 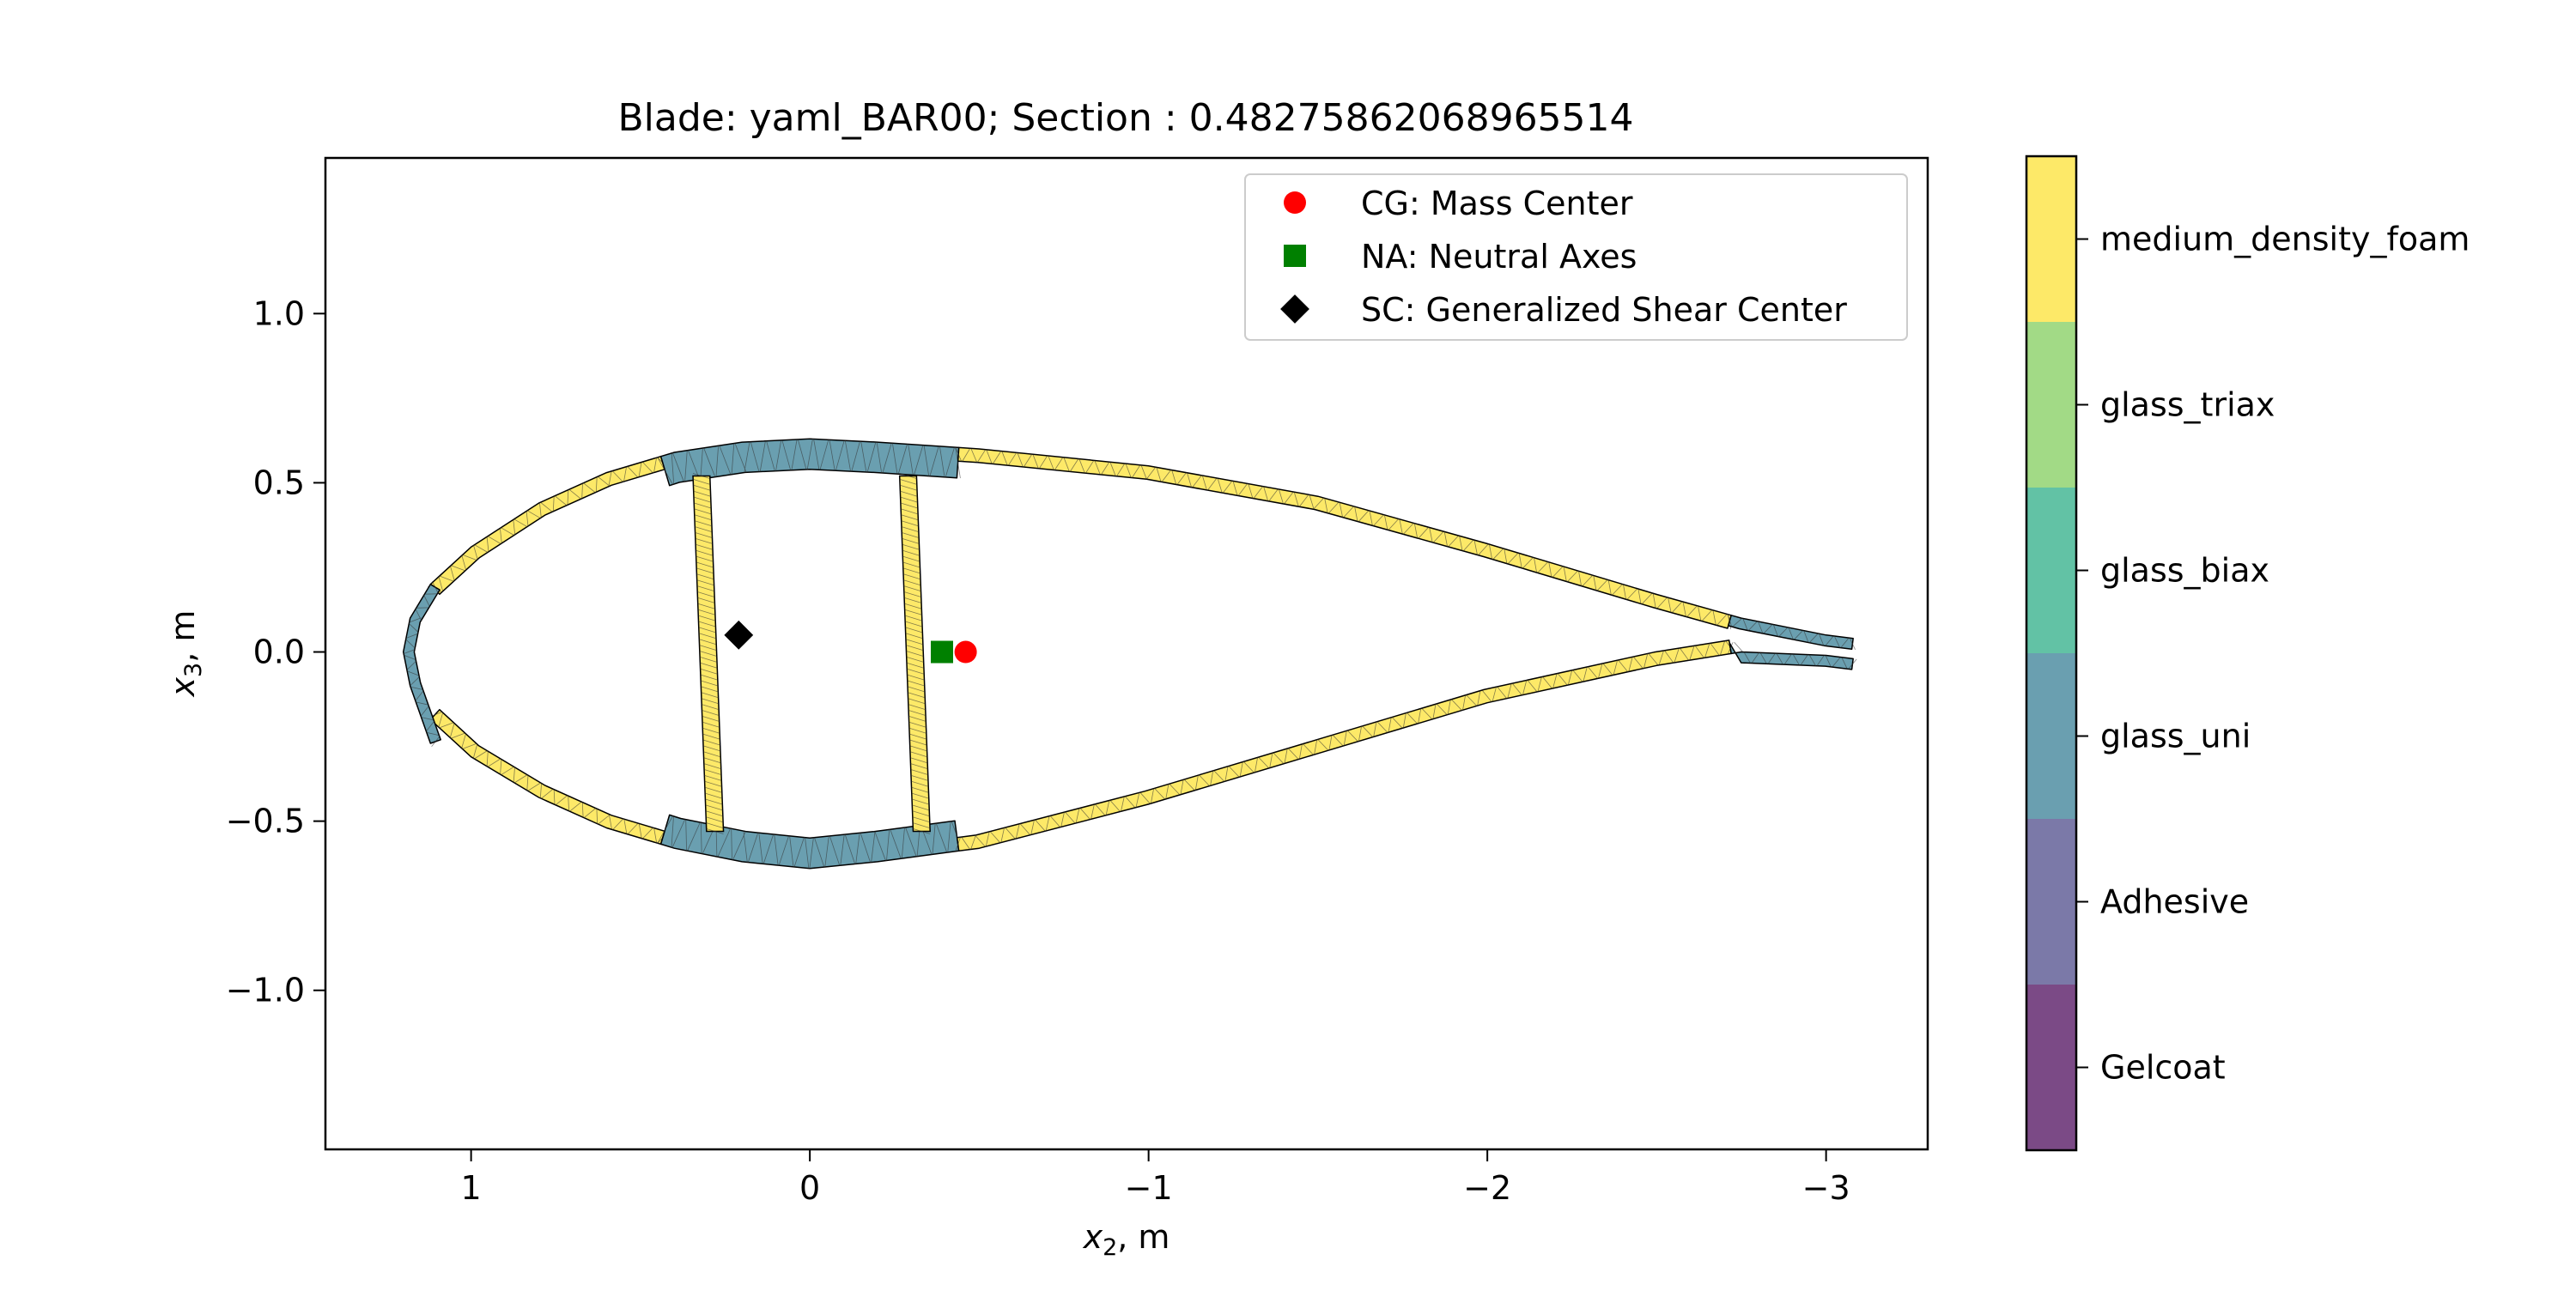 I want to click on legend-label: SC: Generalized Shear Center, so click(x=1604, y=310).